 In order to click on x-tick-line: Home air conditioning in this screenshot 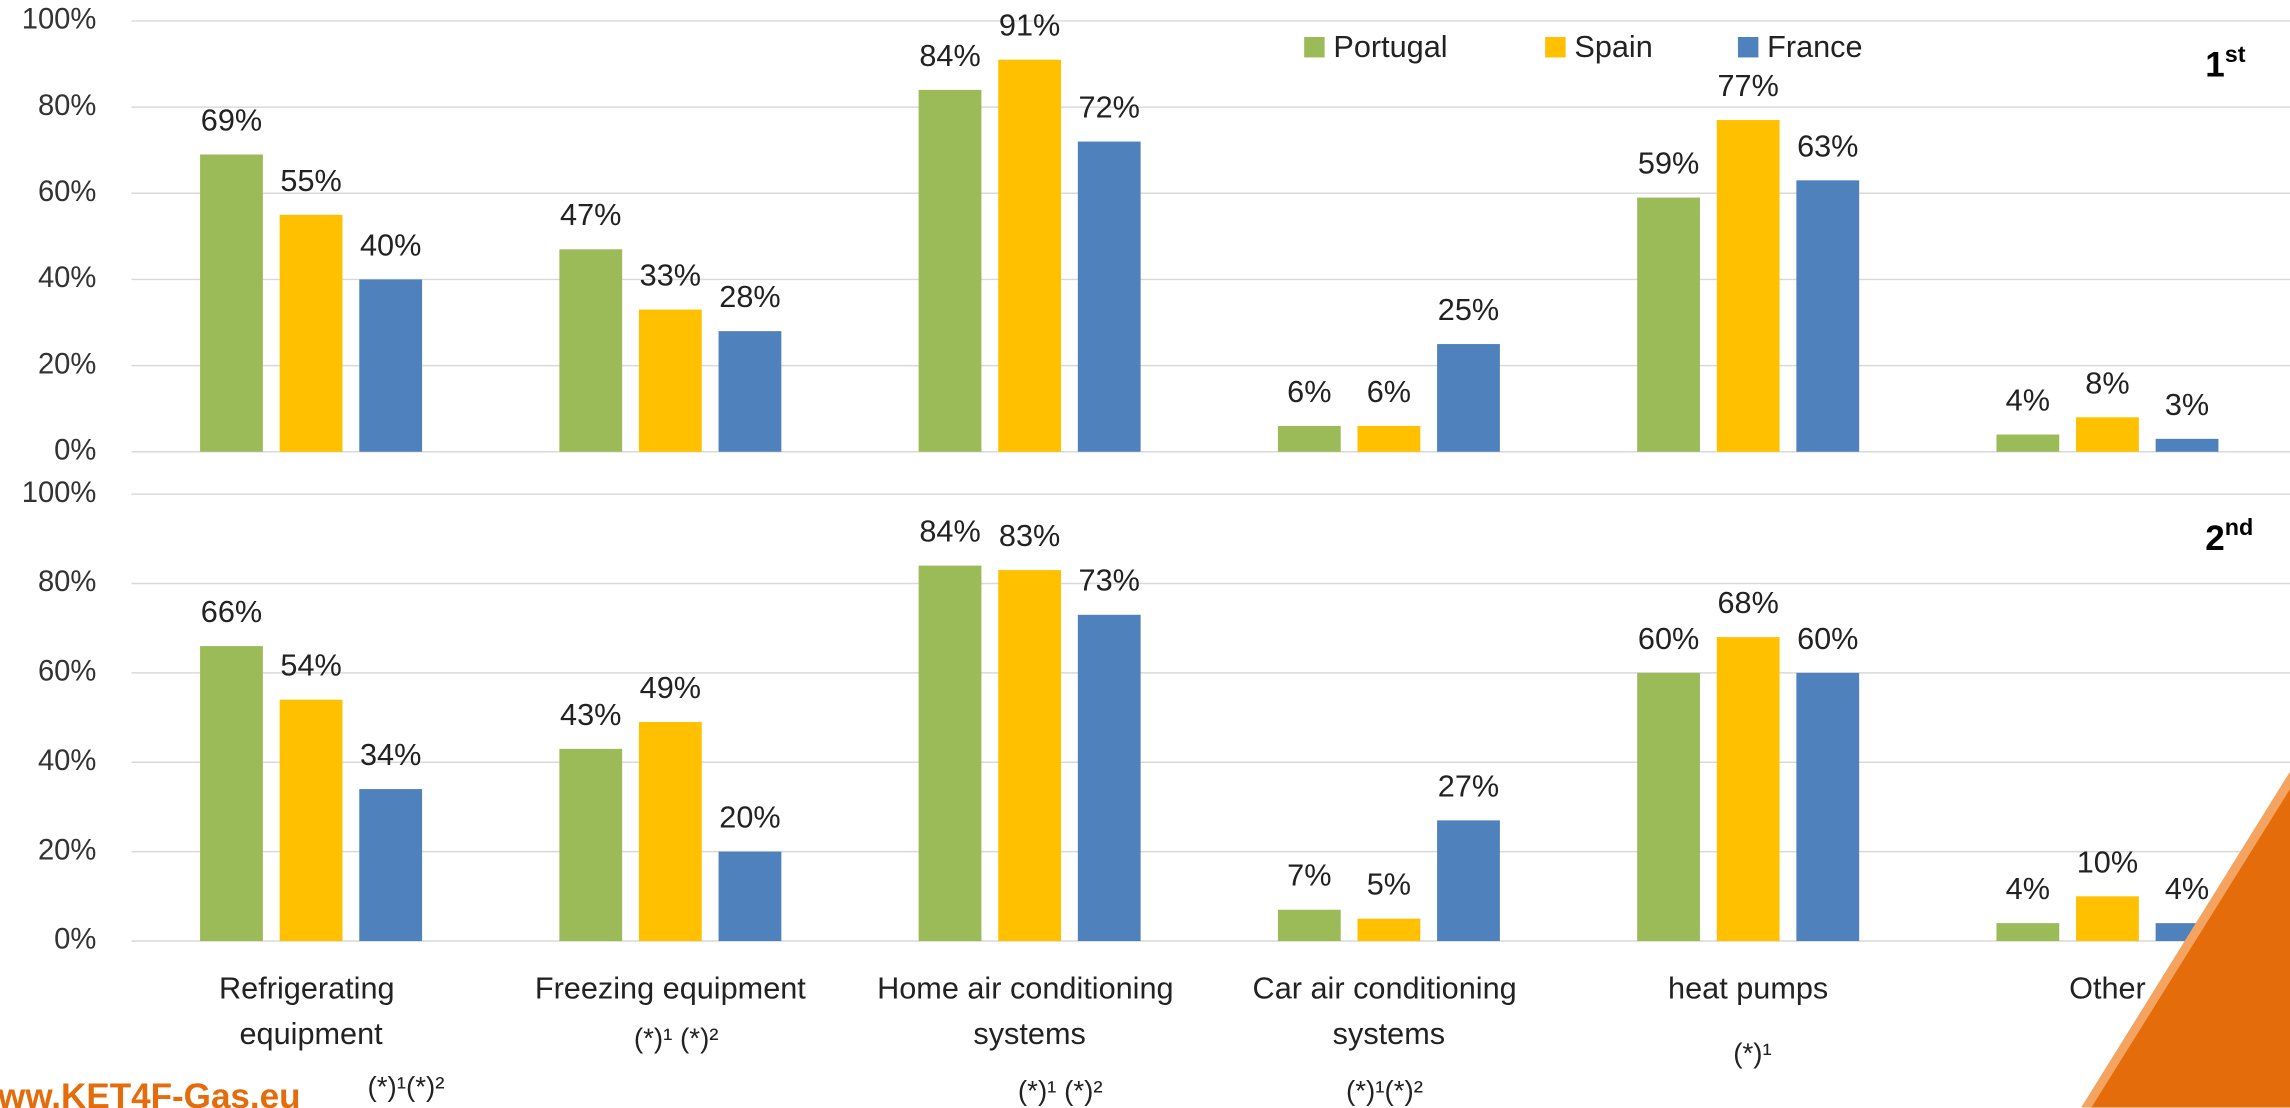, I will do `click(1029, 989)`.